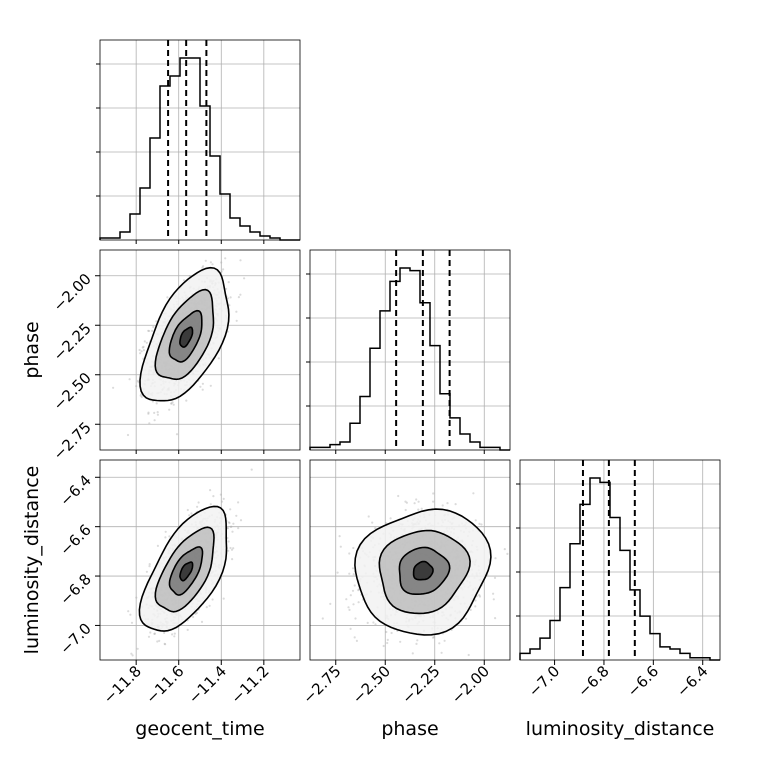 Image resolution: width=760 pixels, height=760 pixels. What do you see at coordinates (420, 684) in the screenshot?
I see `tick-label-x-phase: −2.25` at bounding box center [420, 684].